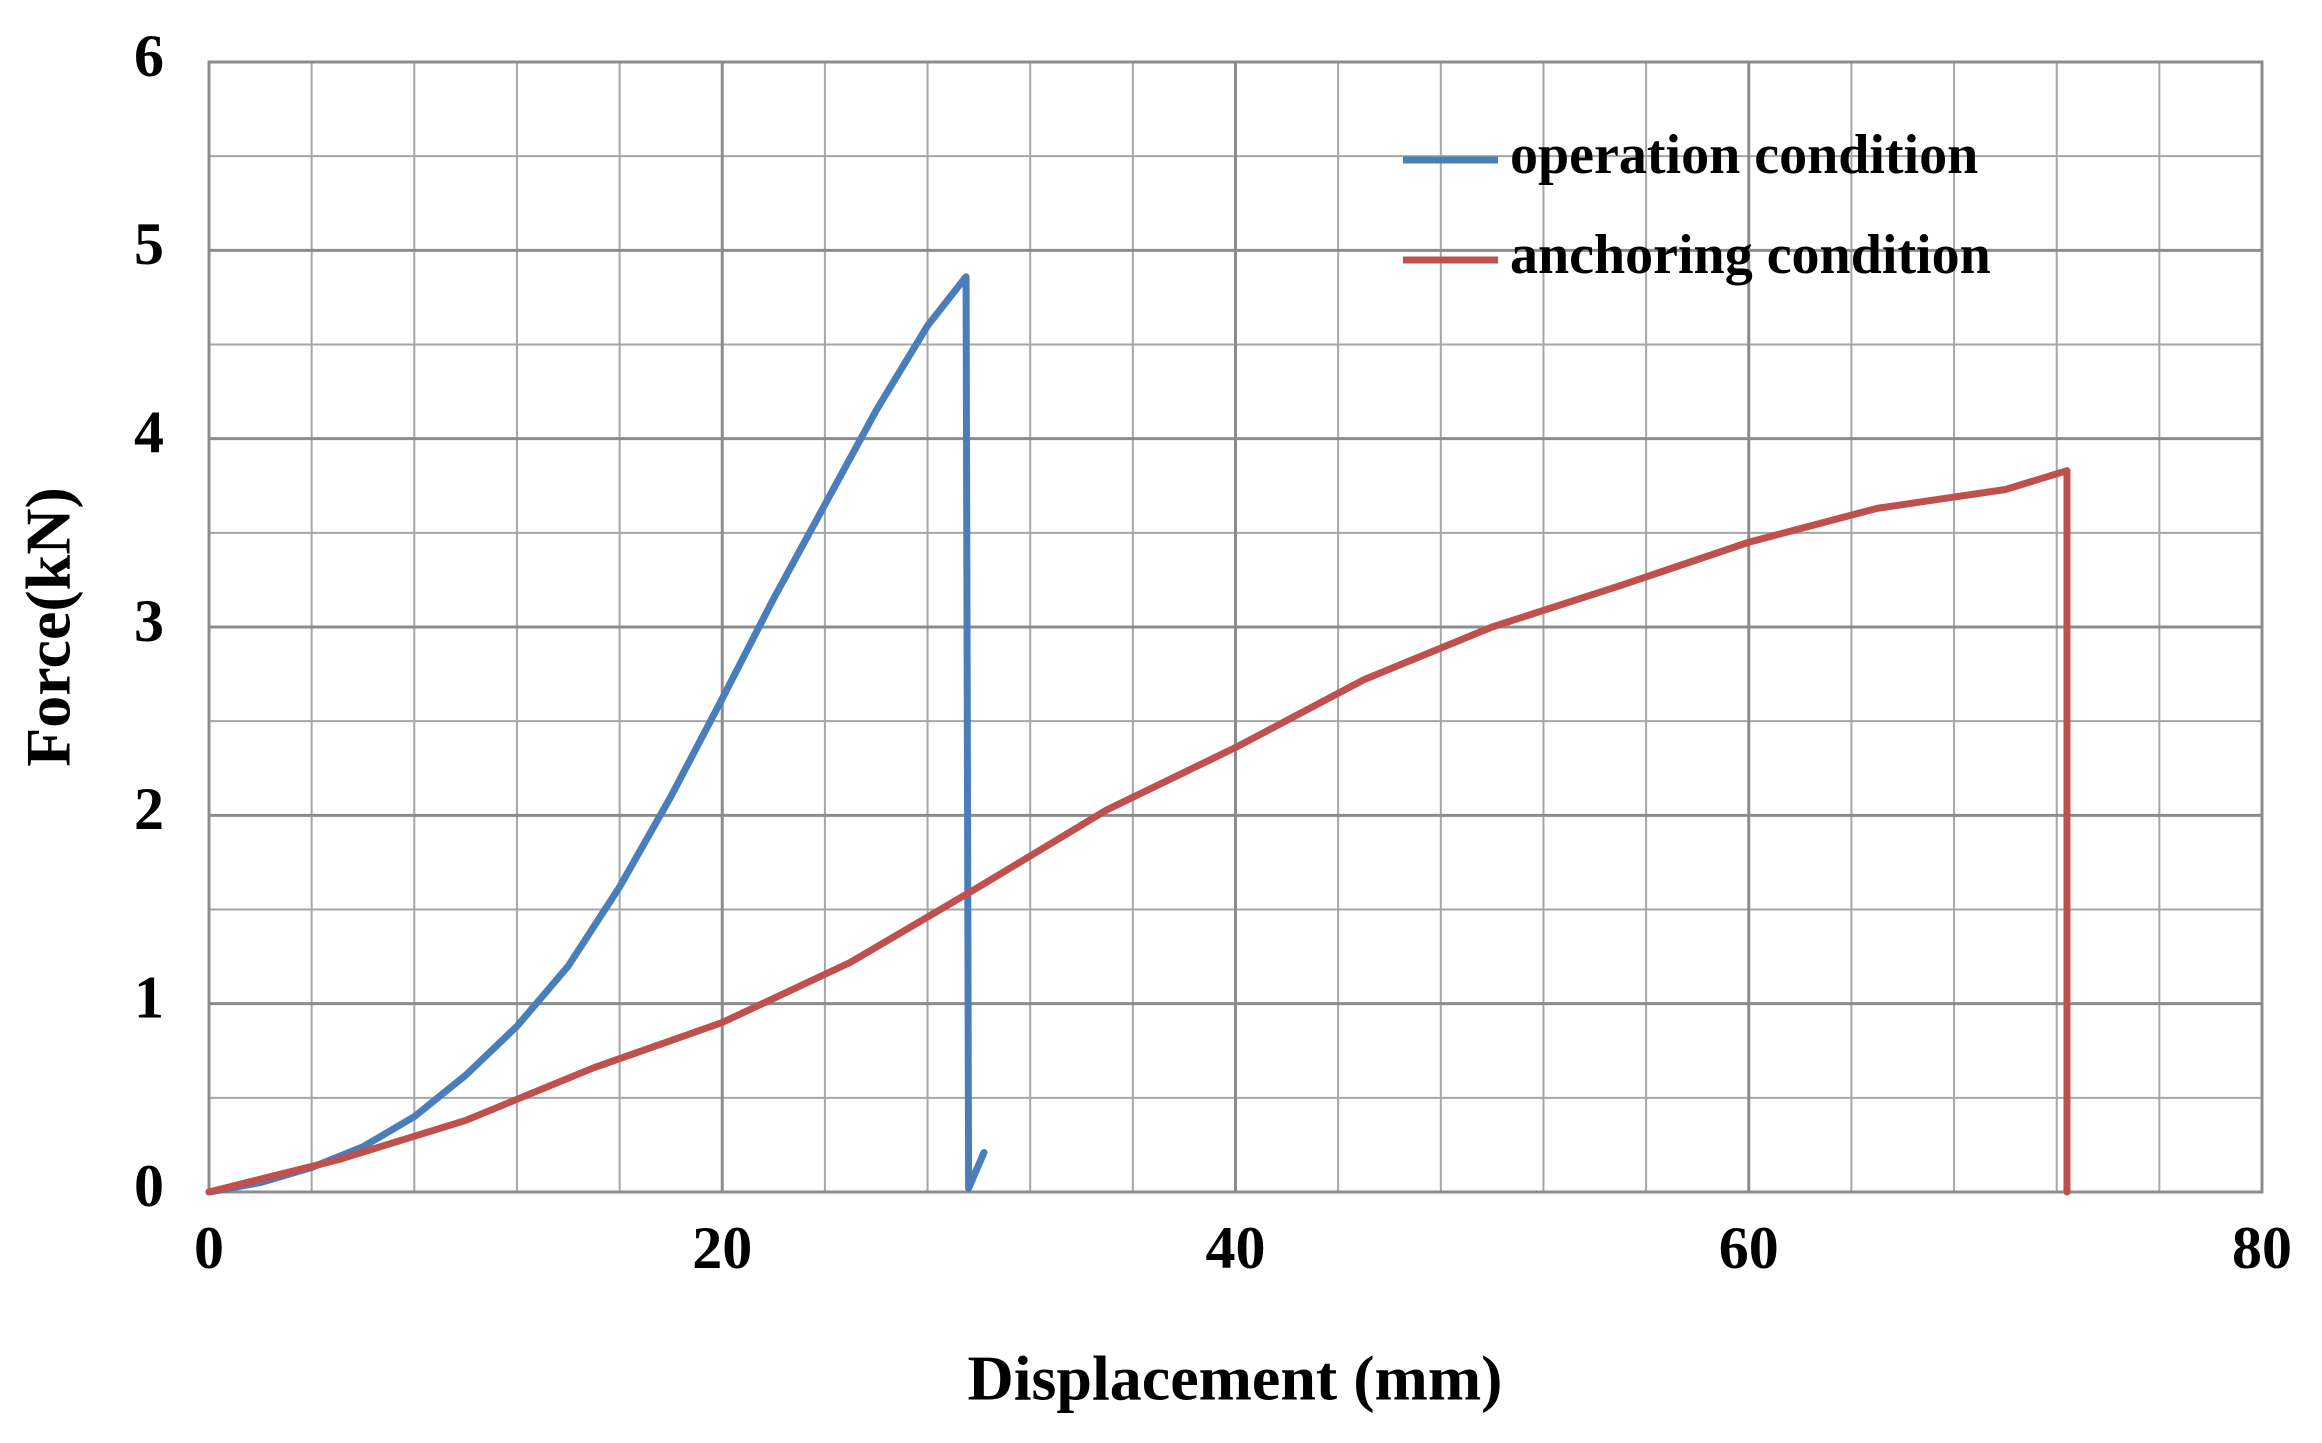 This screenshot has width=2322, height=1443. I want to click on y-tick-label: 0, so click(149, 1186).